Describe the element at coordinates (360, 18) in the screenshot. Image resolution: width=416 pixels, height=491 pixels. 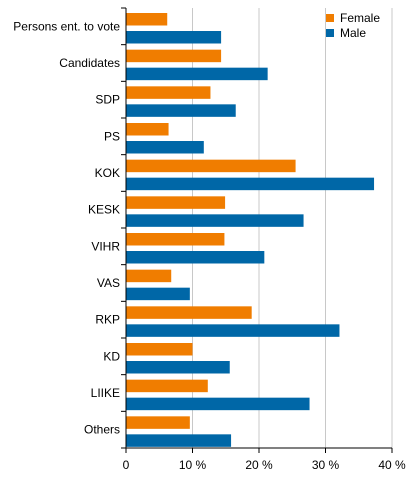
I see `legend-label-female: Female` at that location.